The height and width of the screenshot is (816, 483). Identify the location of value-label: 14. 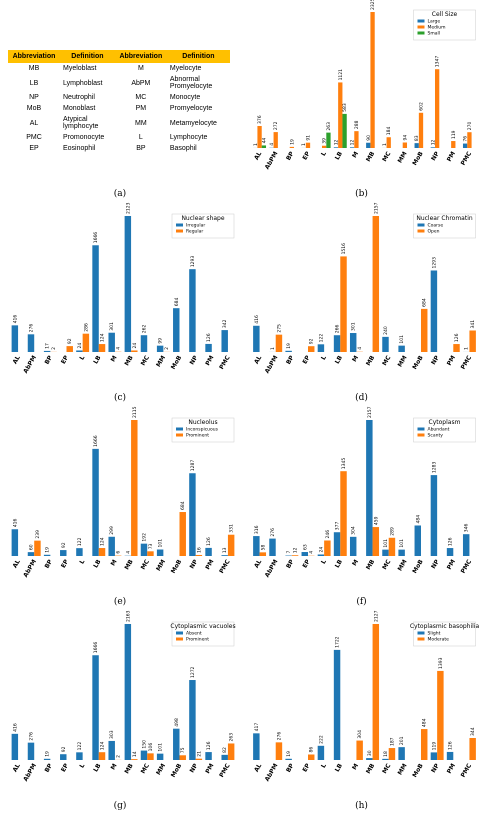
(135, 754).